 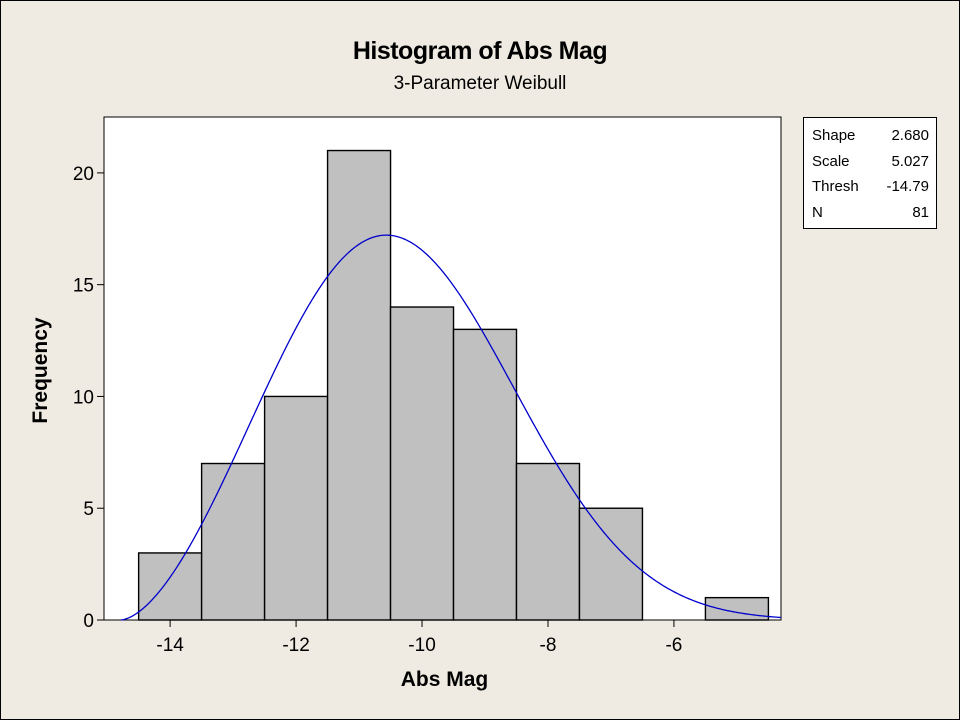 What do you see at coordinates (480, 83) in the screenshot?
I see `chart-subtitle: 3-Parameter Weibull` at bounding box center [480, 83].